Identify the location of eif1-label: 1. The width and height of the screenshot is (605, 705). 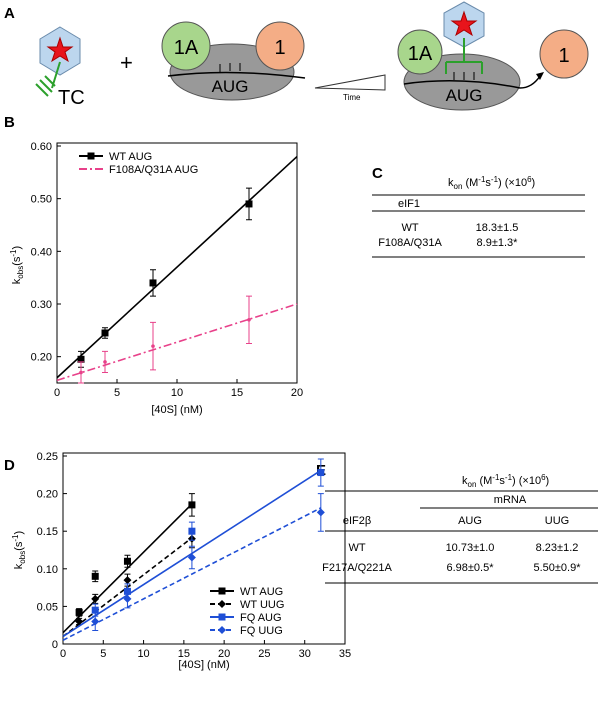
(279, 48).